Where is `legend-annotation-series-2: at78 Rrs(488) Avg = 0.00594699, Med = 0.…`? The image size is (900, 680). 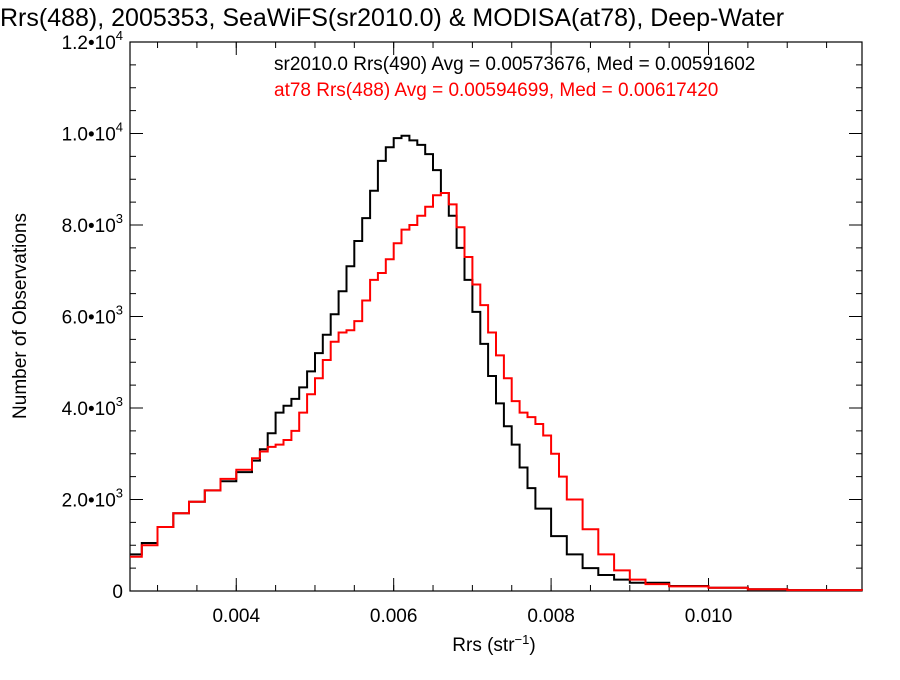
legend-annotation-series-2: at78 Rrs(488) Avg = 0.00594699, Med = 0.… is located at coordinates (496, 90).